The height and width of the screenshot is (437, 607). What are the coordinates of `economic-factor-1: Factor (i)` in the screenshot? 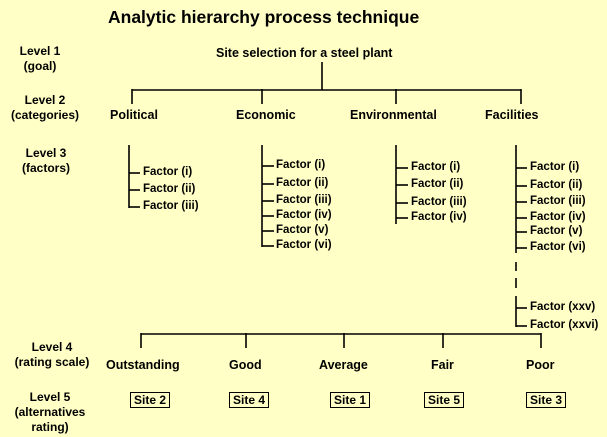 It's located at (301, 165).